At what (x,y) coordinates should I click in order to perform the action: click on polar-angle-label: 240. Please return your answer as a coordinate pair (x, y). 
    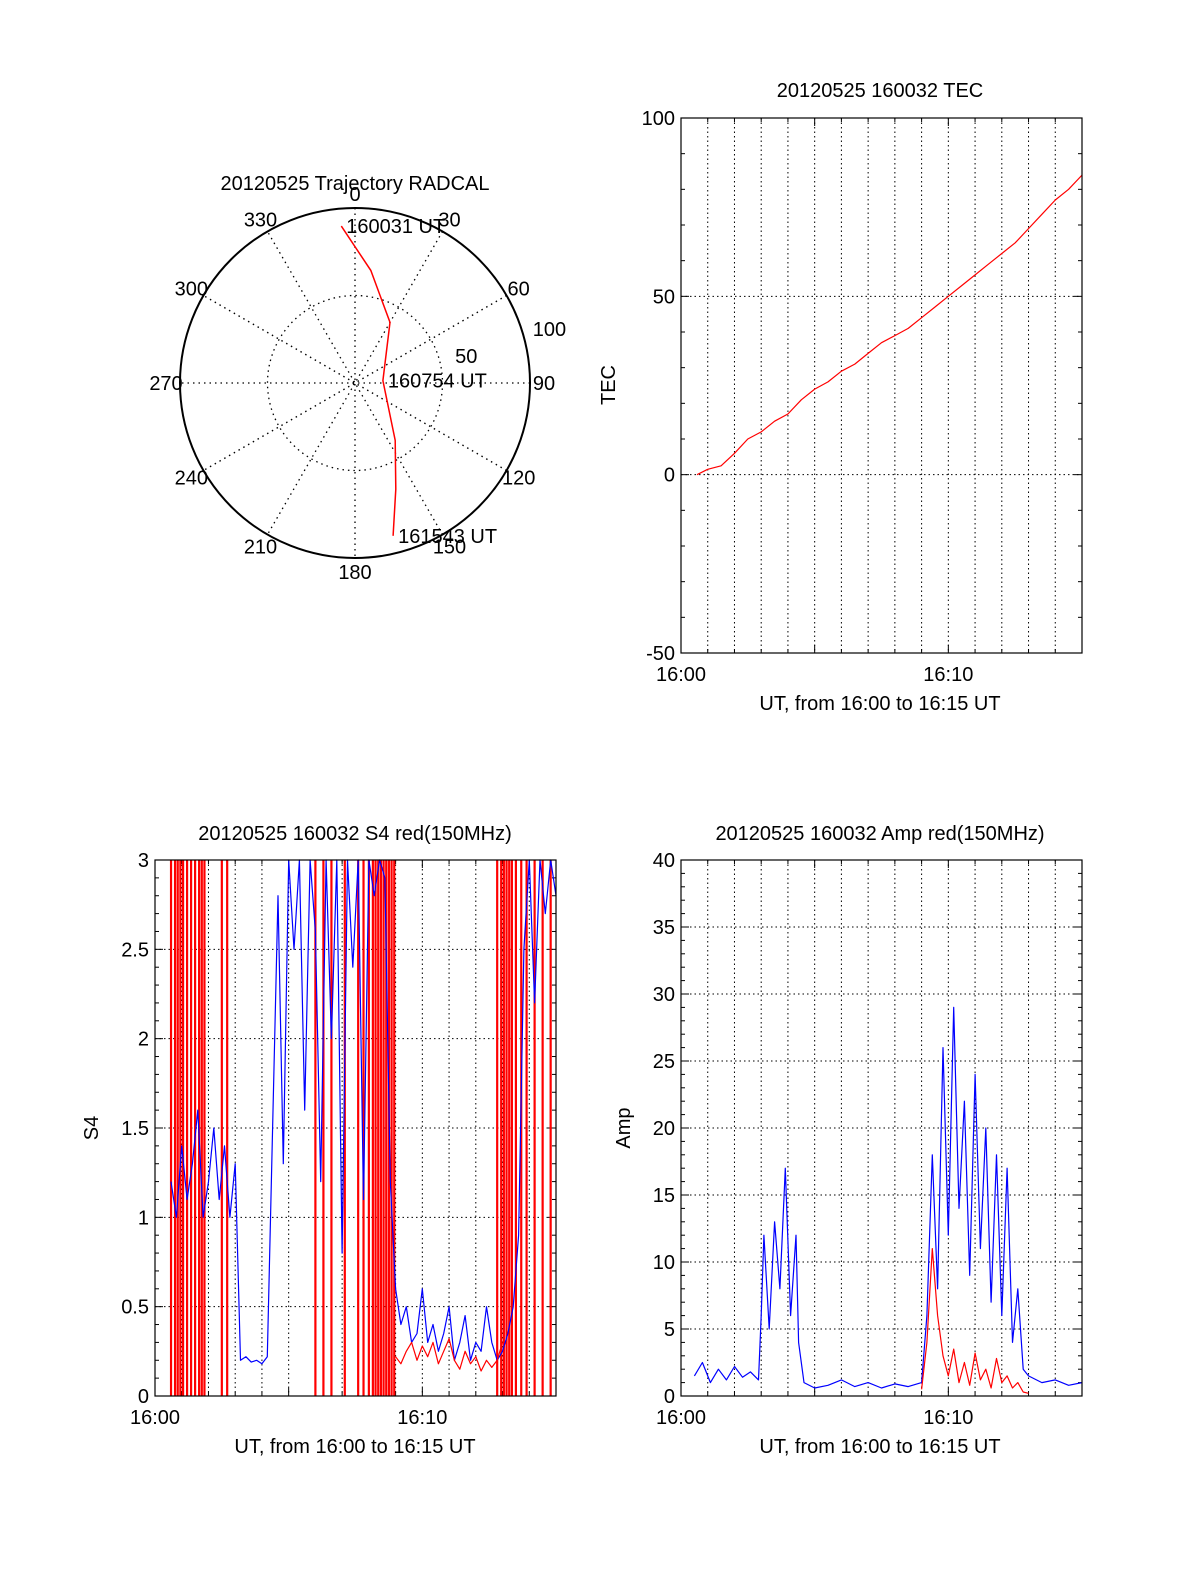
    Looking at the image, I should click on (191, 479).